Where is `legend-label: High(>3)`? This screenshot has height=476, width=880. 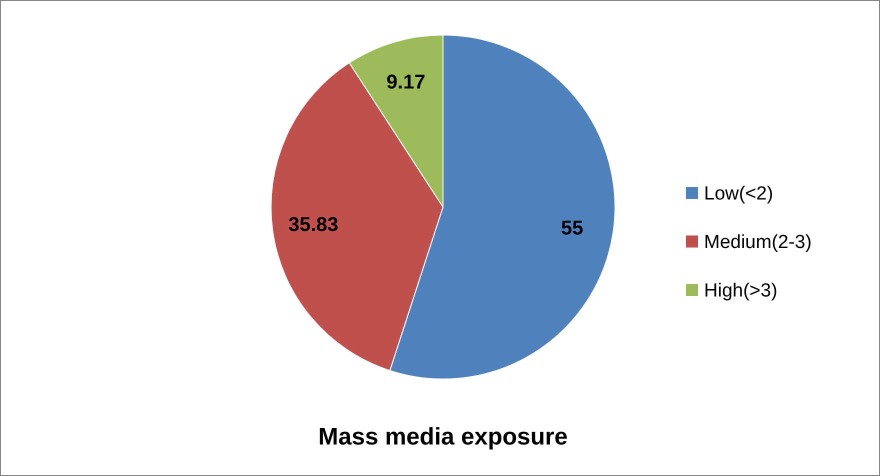 legend-label: High(>3) is located at coordinates (741, 291).